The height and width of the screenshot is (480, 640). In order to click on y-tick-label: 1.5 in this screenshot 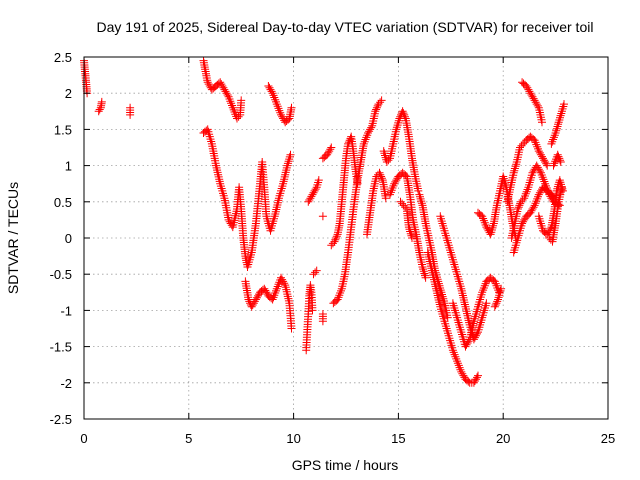, I will do `click(63, 129)`.